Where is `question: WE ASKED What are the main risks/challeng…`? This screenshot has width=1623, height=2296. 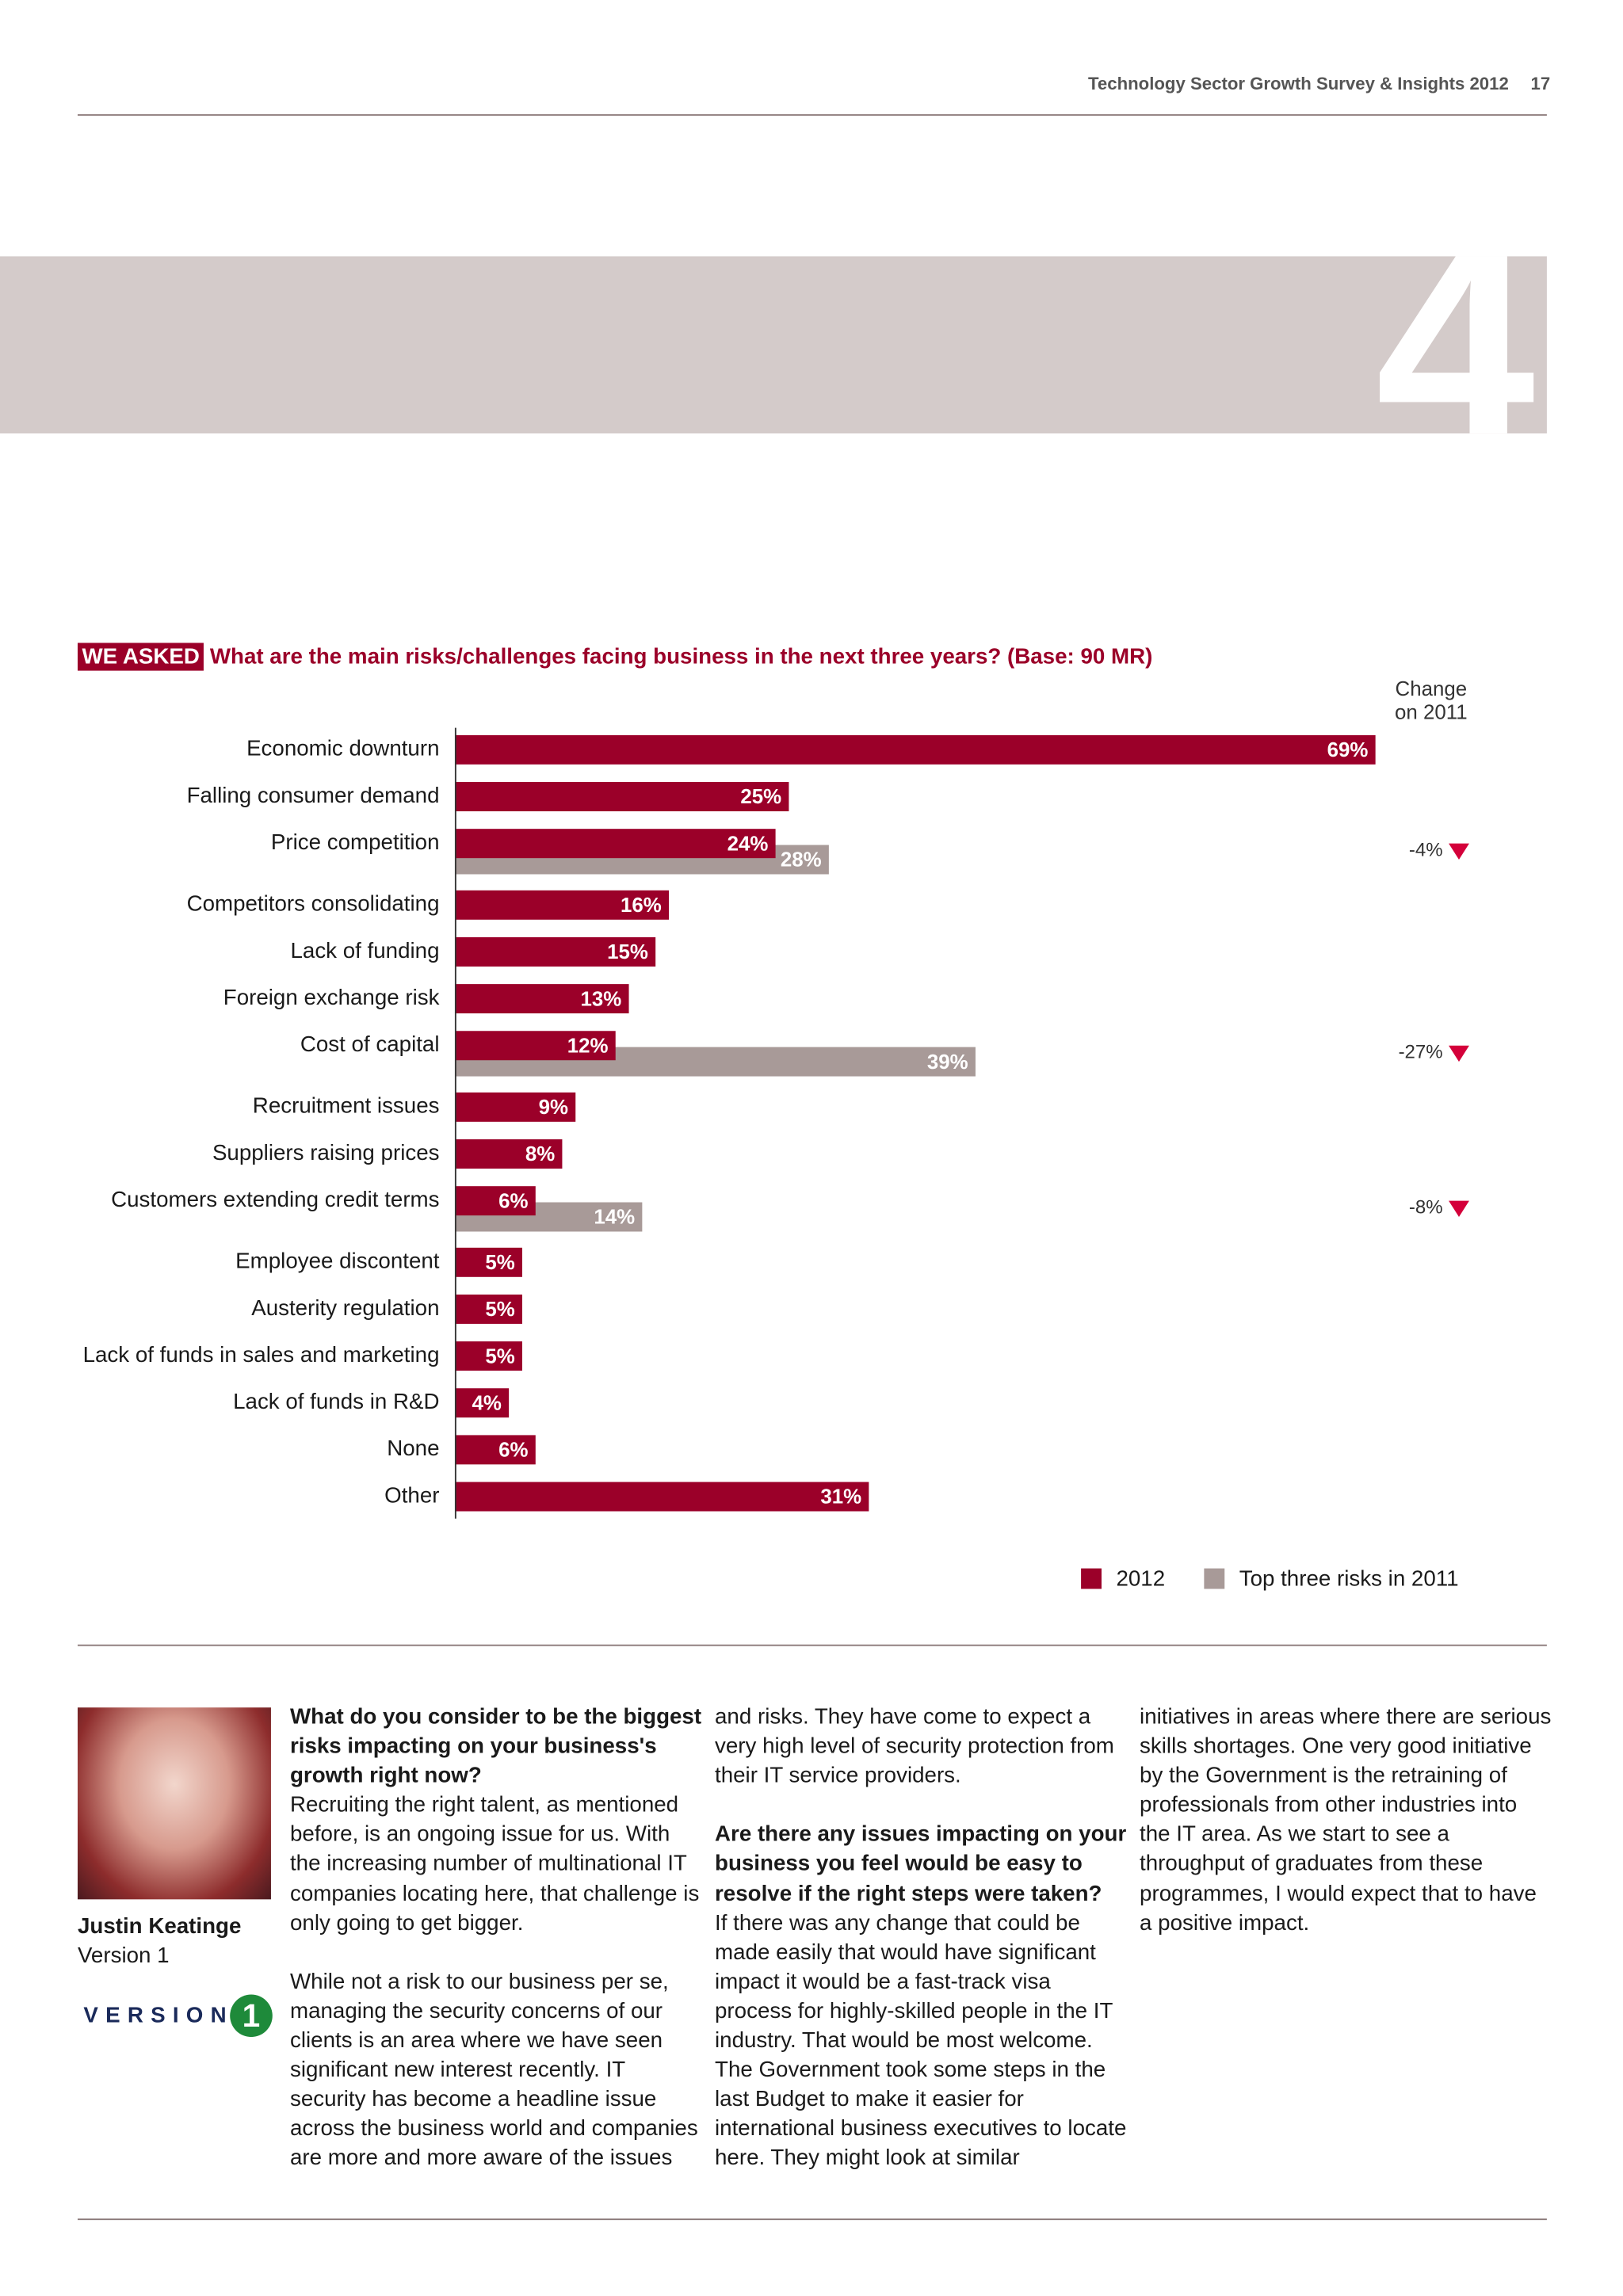 question: WE ASKED What are the main risks/challeng… is located at coordinates (615, 657).